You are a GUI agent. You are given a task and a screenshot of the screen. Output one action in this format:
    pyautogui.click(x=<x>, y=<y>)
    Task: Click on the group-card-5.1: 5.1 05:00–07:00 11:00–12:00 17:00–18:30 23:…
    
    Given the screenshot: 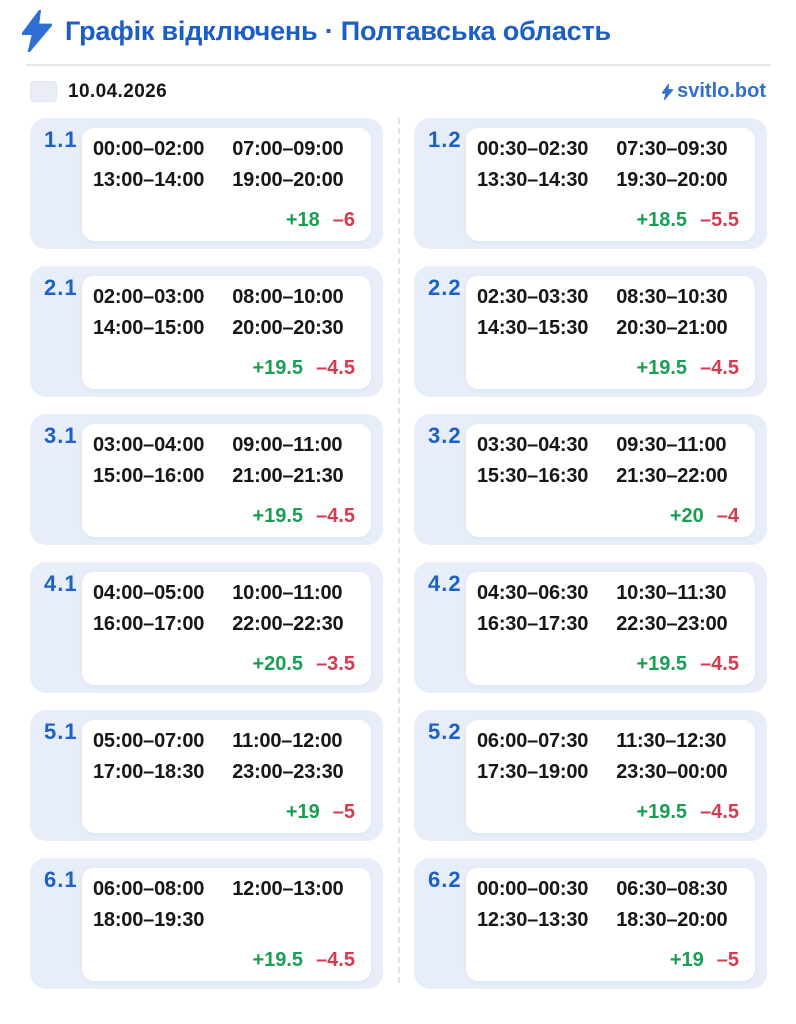 What is the action you would take?
    pyautogui.click(x=206, y=775)
    